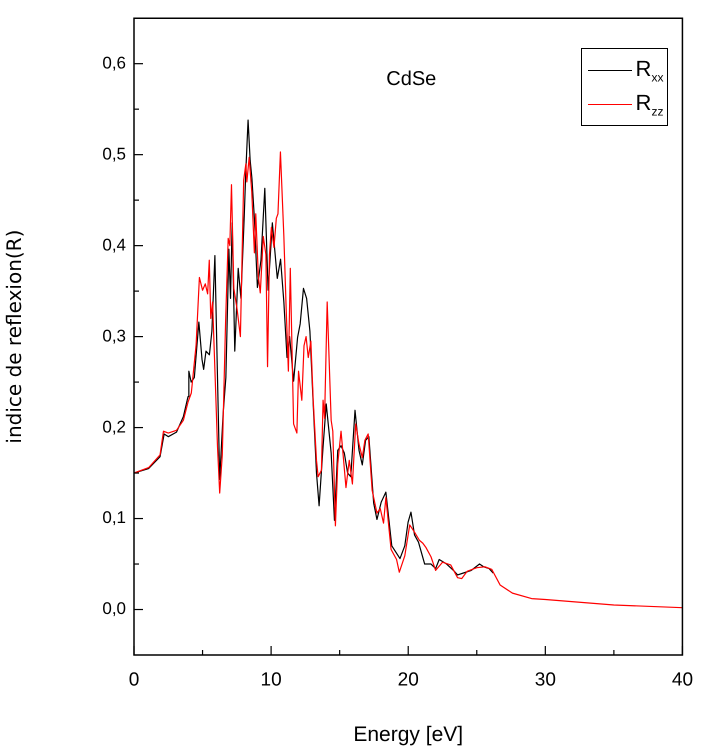  Describe the element at coordinates (114, 426) in the screenshot. I see `y-tick-label: 0,2` at that location.